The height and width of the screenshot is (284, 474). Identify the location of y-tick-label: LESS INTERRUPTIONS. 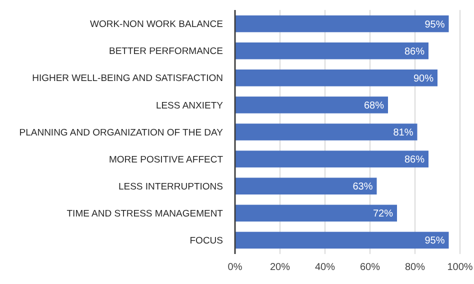
(170, 186).